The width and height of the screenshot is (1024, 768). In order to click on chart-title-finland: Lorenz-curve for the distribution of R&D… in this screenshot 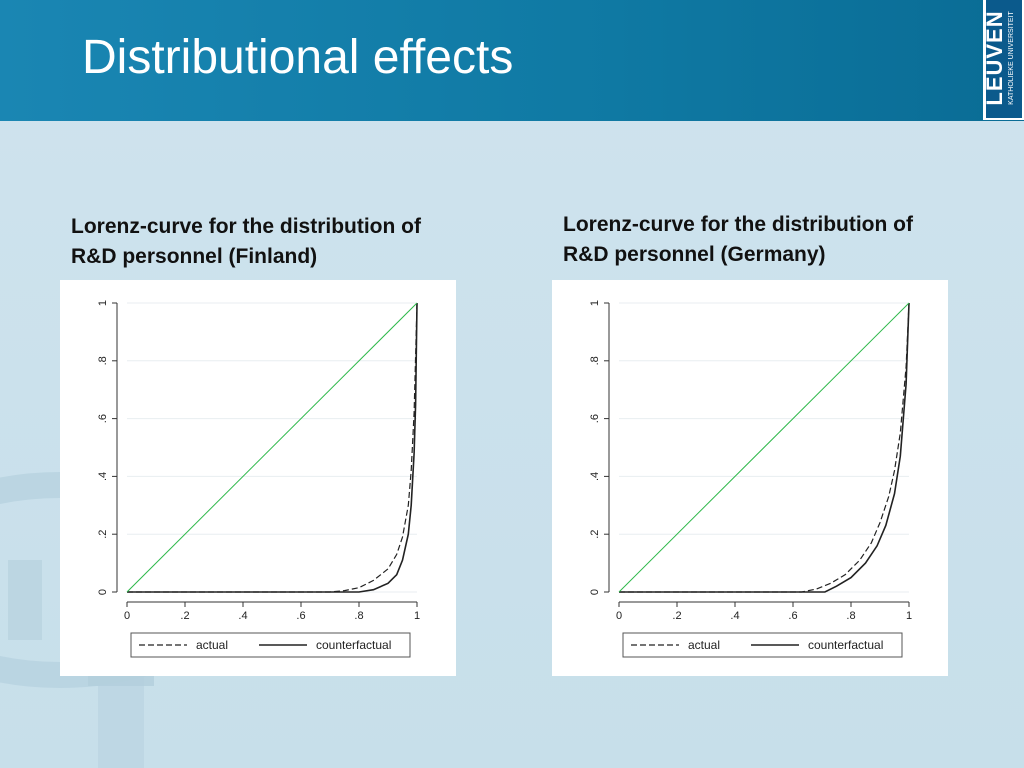, I will do `click(246, 242)`.